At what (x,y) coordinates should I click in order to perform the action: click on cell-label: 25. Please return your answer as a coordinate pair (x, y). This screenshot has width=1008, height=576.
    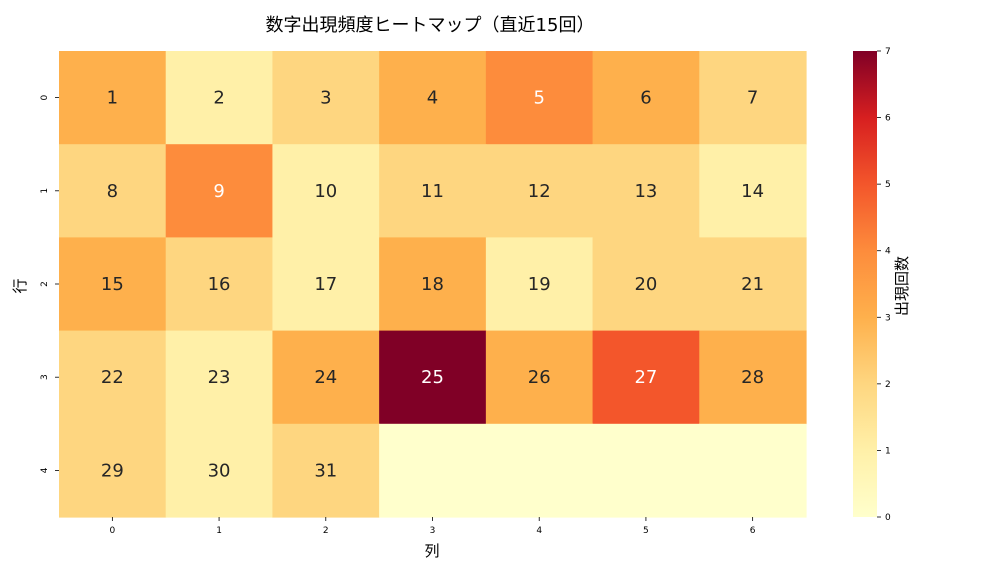
    Looking at the image, I should click on (432, 377).